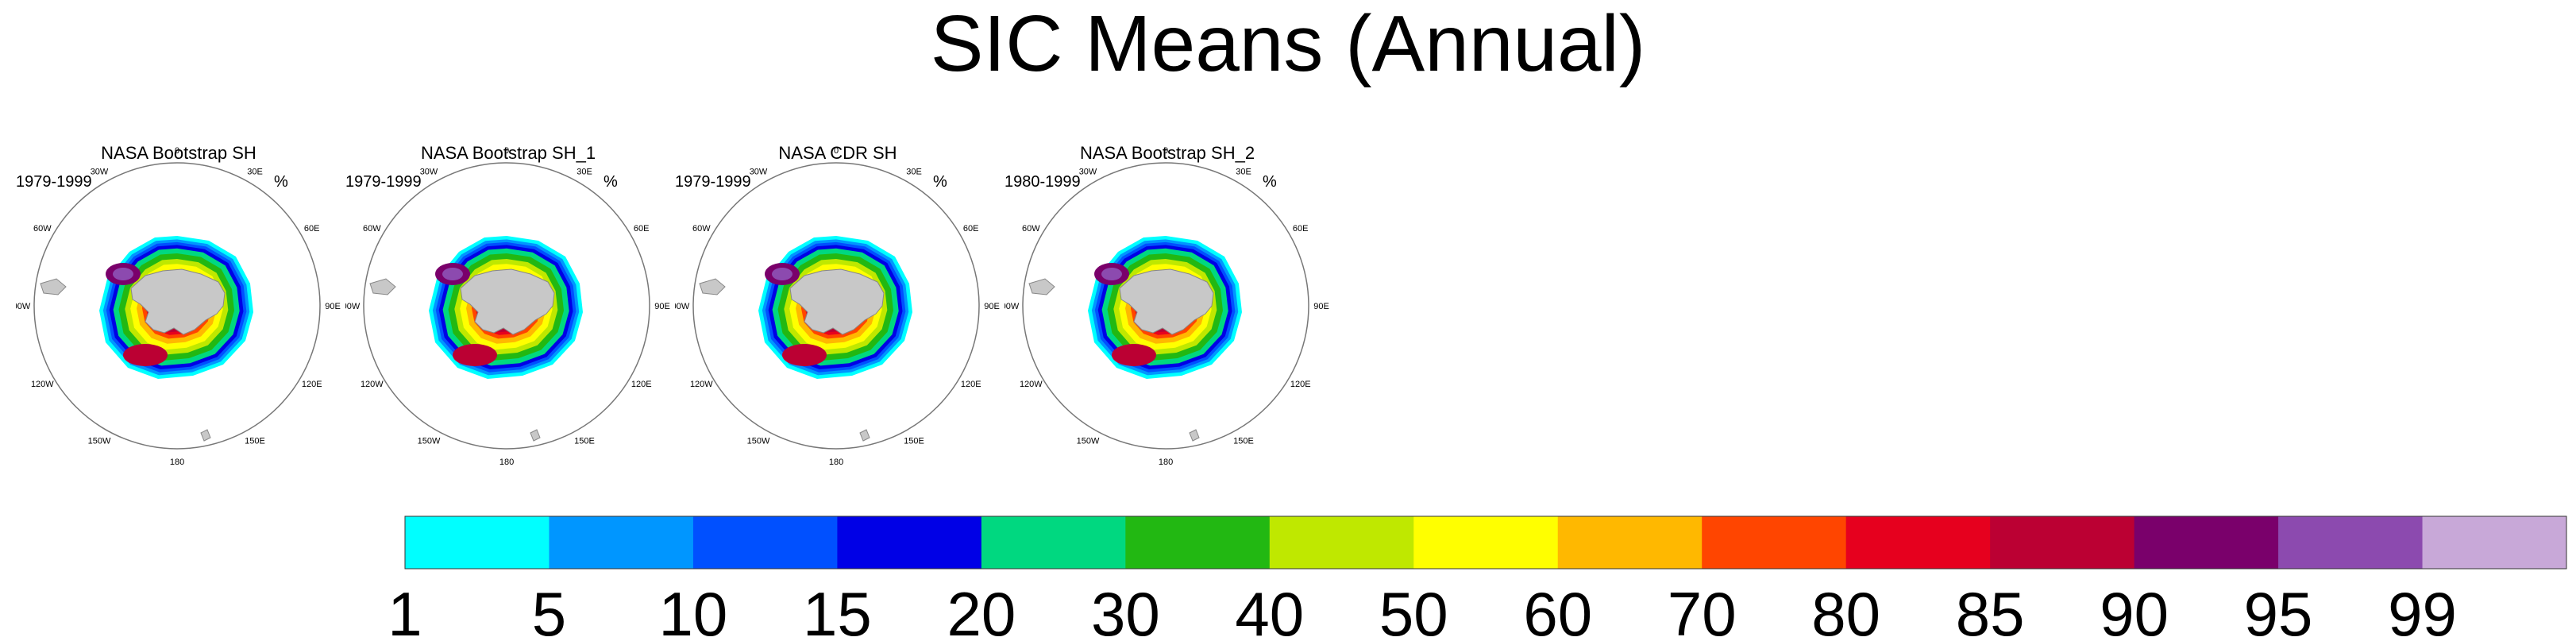 Image resolution: width=2576 pixels, height=641 pixels. Describe the element at coordinates (1269, 610) in the screenshot. I see `colorbar-label: 40` at that location.